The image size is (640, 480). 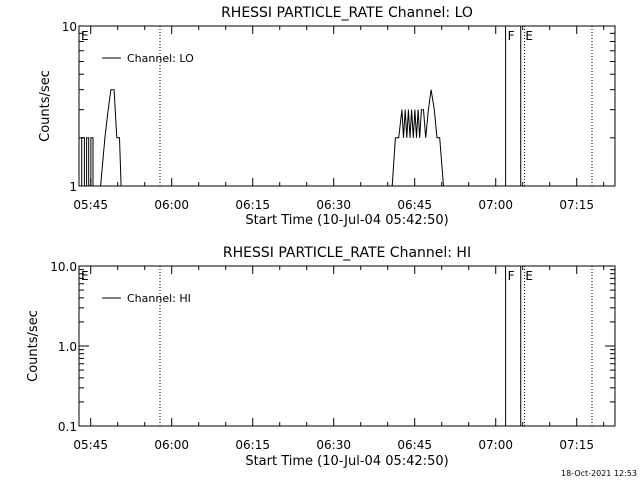 What do you see at coordinates (347, 13) in the screenshot?
I see `chart-title: RHESSI PARTICLE_RATE Channel: LO` at bounding box center [347, 13].